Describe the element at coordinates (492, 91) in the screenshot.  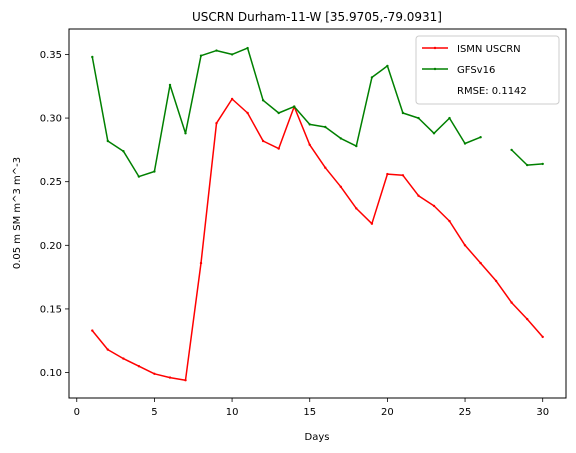
I see `rmse-annotation: RMSE: 0.1142` at that location.